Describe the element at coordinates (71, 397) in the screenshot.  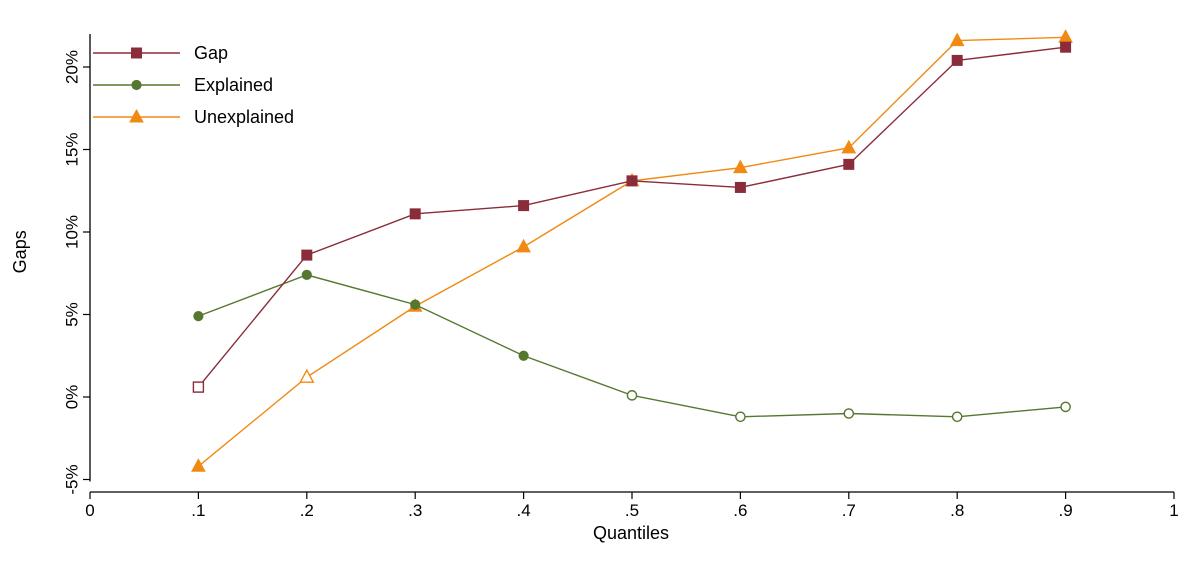
I see `y-tick-label: 0%` at that location.